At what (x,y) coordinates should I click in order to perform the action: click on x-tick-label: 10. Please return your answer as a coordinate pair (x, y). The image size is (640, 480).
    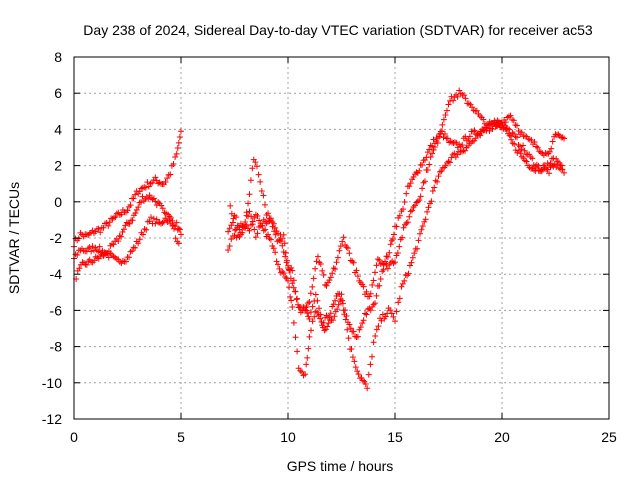
    Looking at the image, I should click on (288, 437).